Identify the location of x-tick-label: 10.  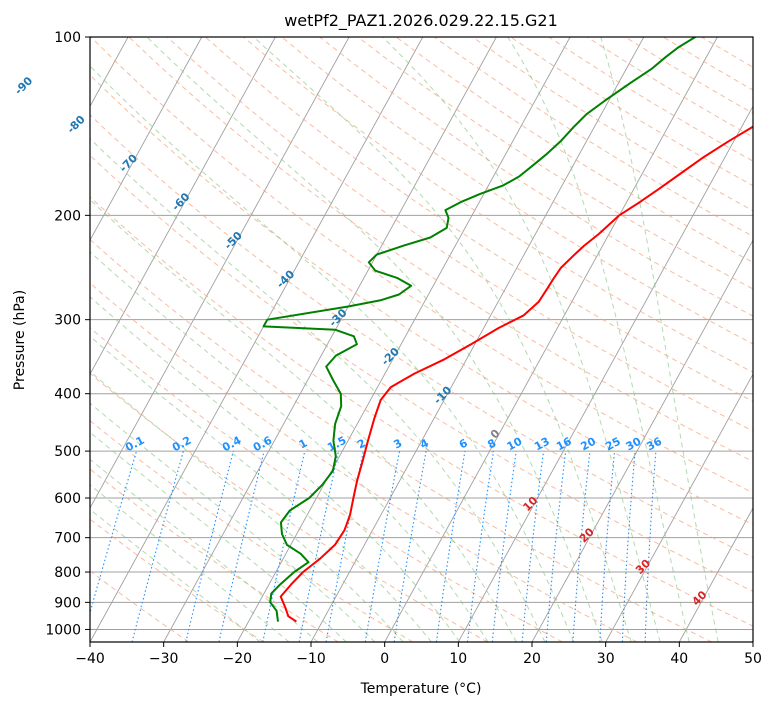
(458, 659).